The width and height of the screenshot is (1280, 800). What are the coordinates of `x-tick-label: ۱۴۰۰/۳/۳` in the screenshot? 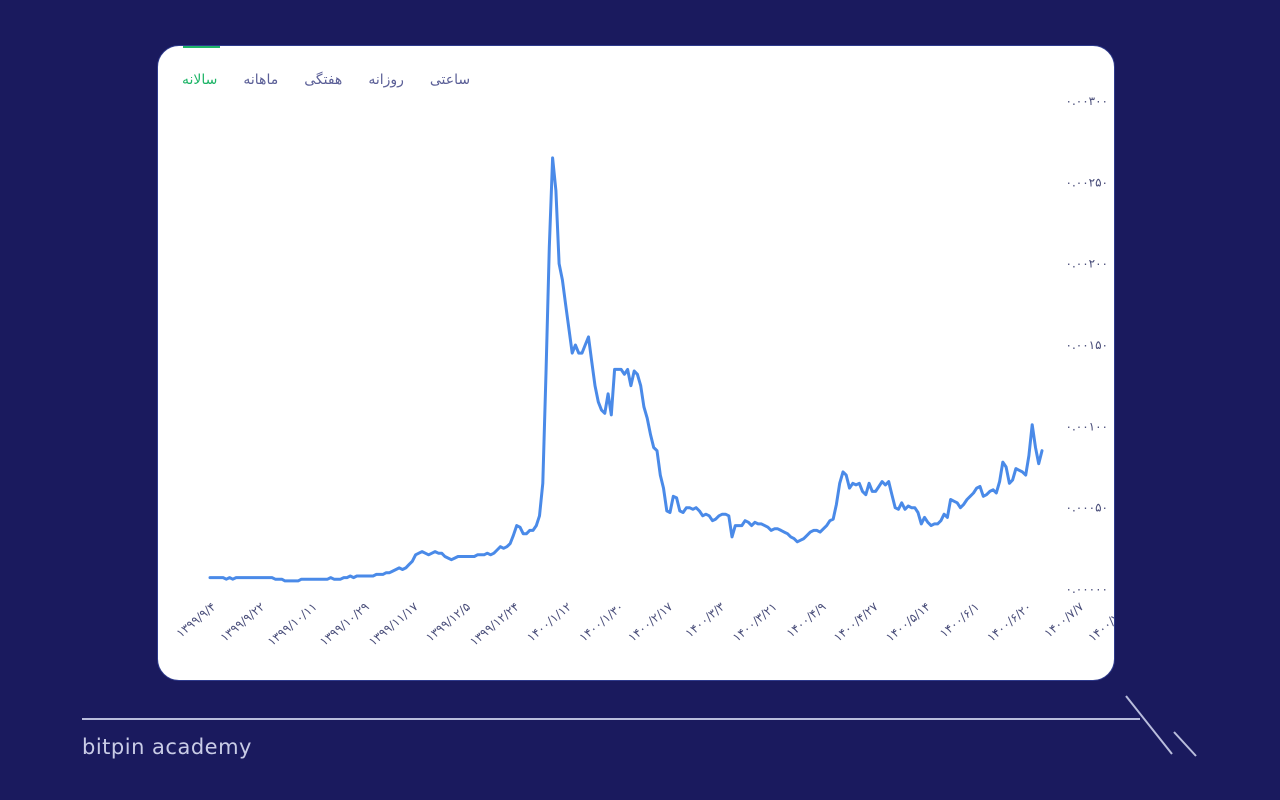 It's located at (705, 619).